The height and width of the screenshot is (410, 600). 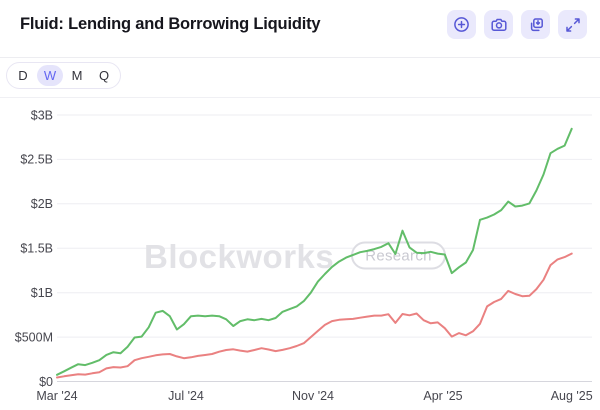 What do you see at coordinates (42, 293) in the screenshot?
I see `y-axis-label: $1B` at bounding box center [42, 293].